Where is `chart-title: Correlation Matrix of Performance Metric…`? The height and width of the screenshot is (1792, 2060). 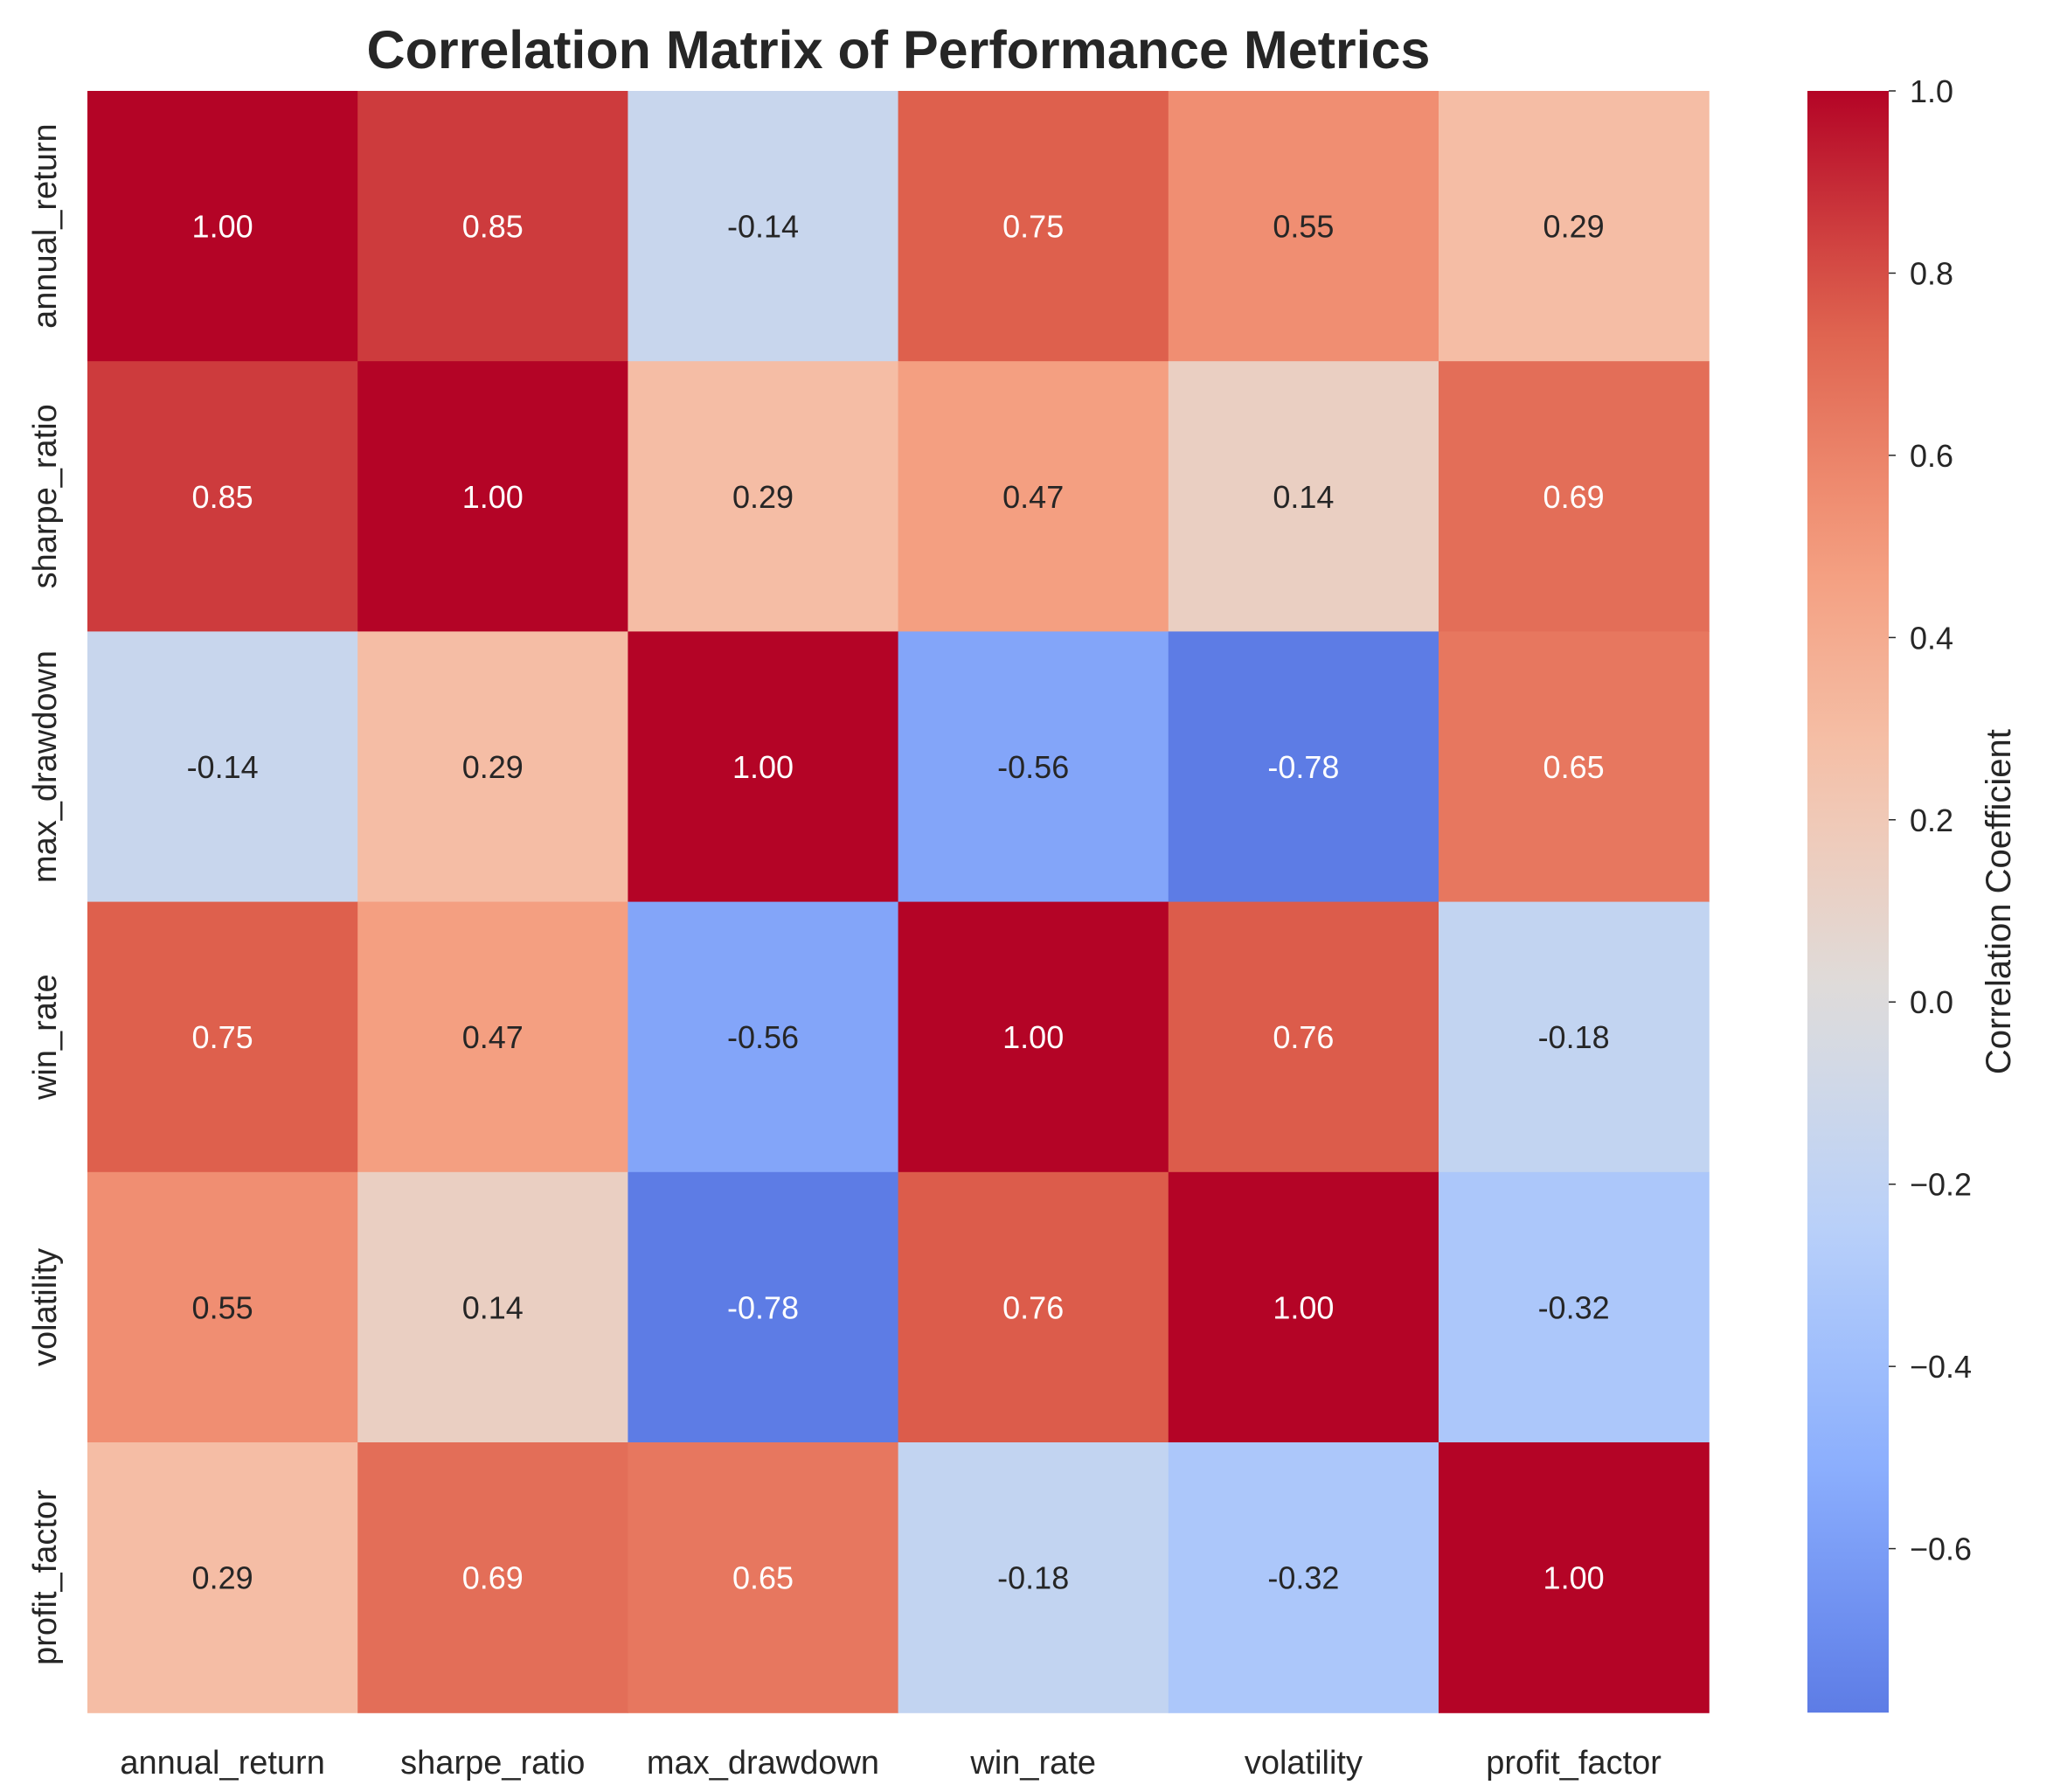
chart-title: Correlation Matrix of Performance Metric… is located at coordinates (899, 50).